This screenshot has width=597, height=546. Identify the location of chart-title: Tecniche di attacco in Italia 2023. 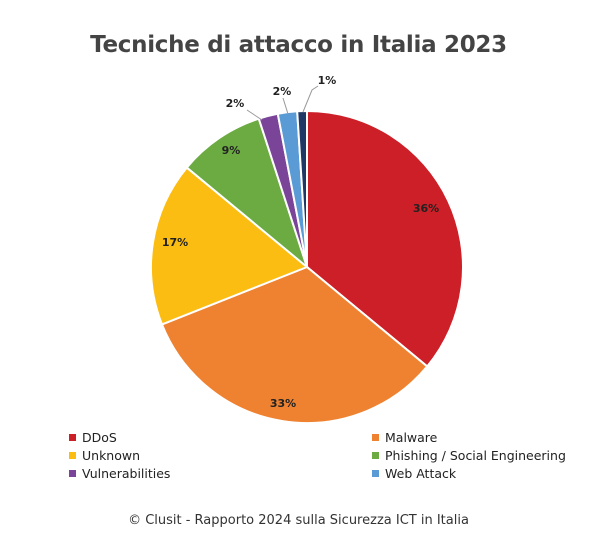
(298, 45).